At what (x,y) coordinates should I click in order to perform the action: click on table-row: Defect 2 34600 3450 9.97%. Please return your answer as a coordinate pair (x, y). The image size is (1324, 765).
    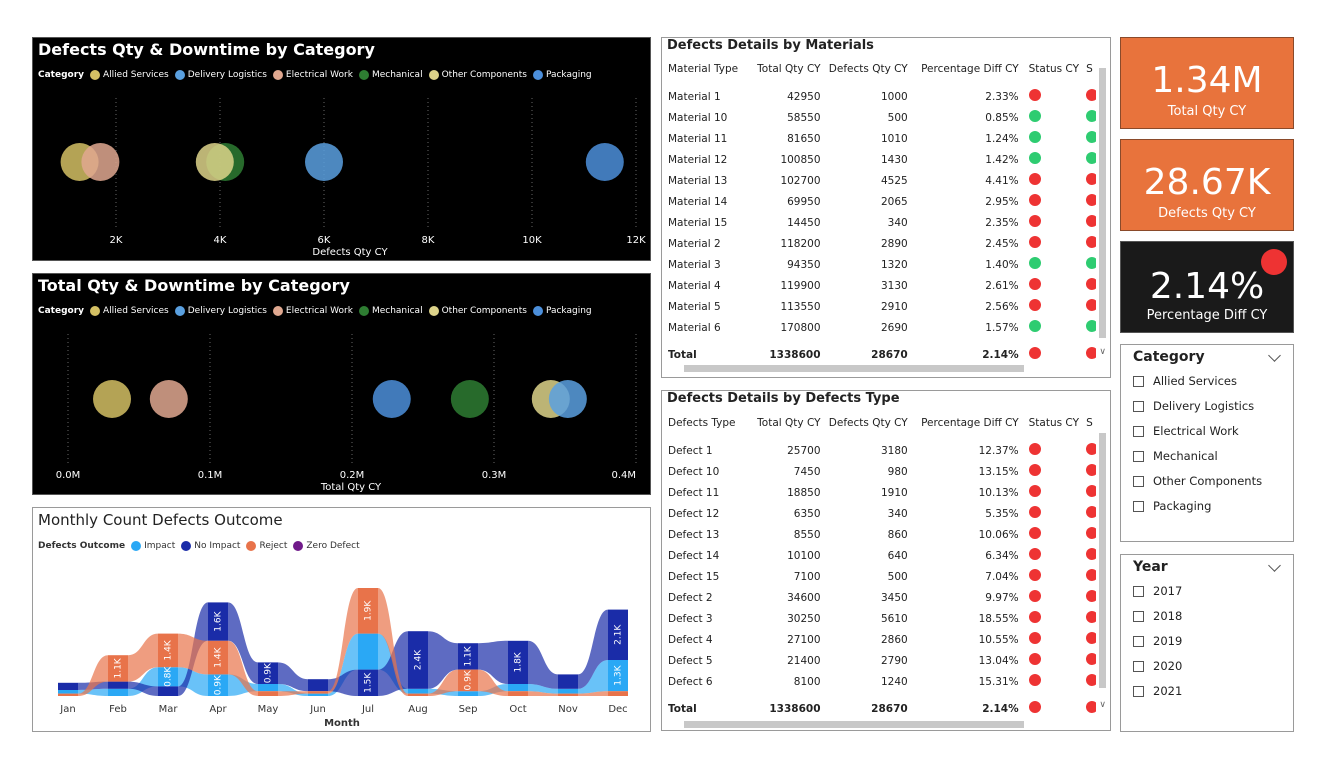
    Looking at the image, I should click on (882, 597).